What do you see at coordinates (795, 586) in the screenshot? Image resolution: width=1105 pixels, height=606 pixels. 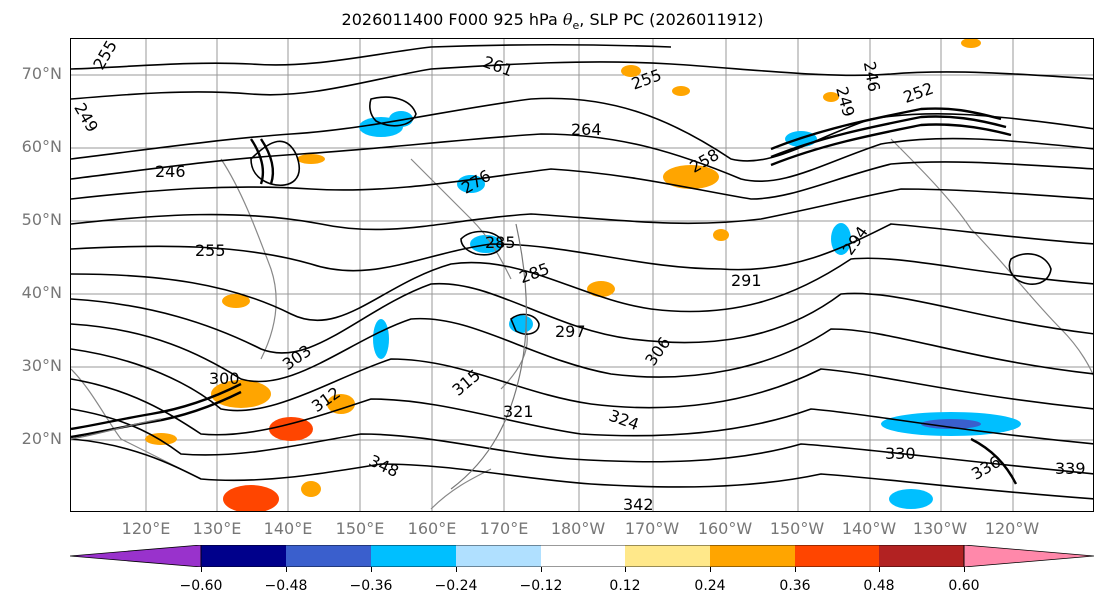 I see `colorbar-tick-label: 0.36` at bounding box center [795, 586].